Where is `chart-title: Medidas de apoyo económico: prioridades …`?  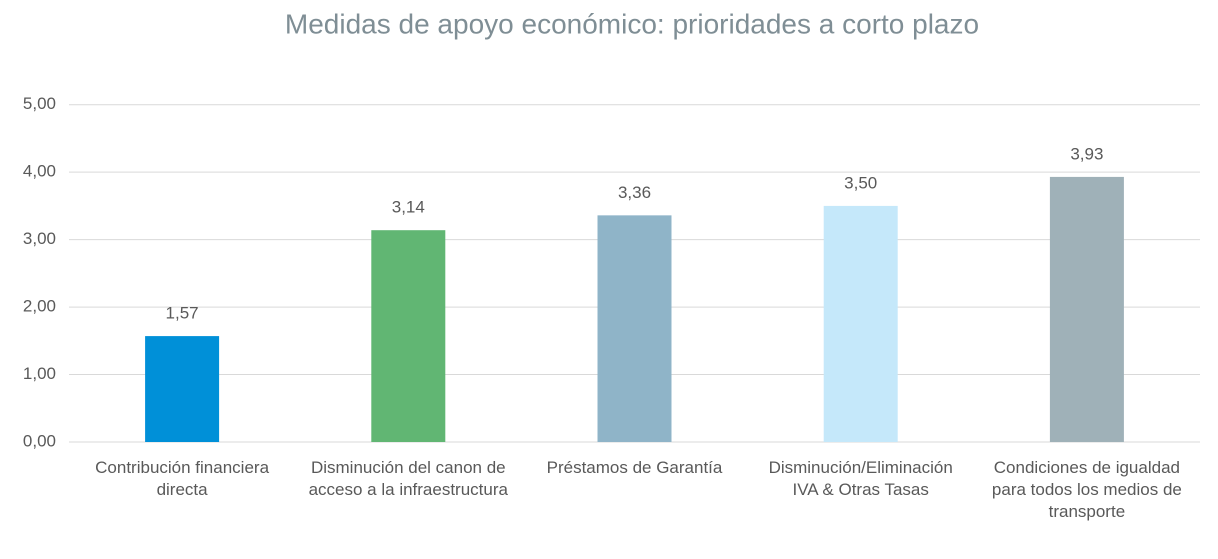 chart-title: Medidas de apoyo económico: prioridades … is located at coordinates (632, 23).